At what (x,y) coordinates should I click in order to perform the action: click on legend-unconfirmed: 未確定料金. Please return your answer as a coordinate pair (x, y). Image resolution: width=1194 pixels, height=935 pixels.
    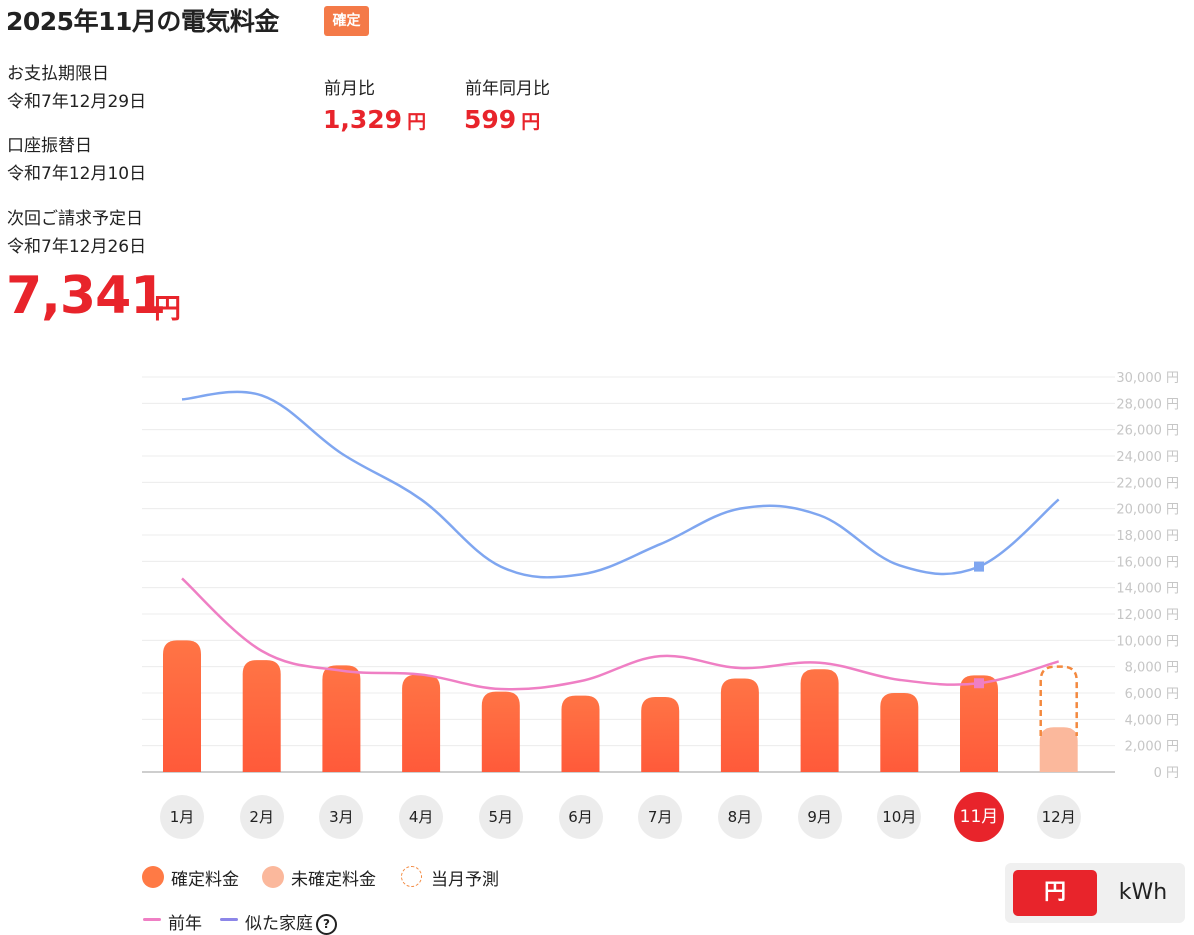
    Looking at the image, I should click on (333, 880).